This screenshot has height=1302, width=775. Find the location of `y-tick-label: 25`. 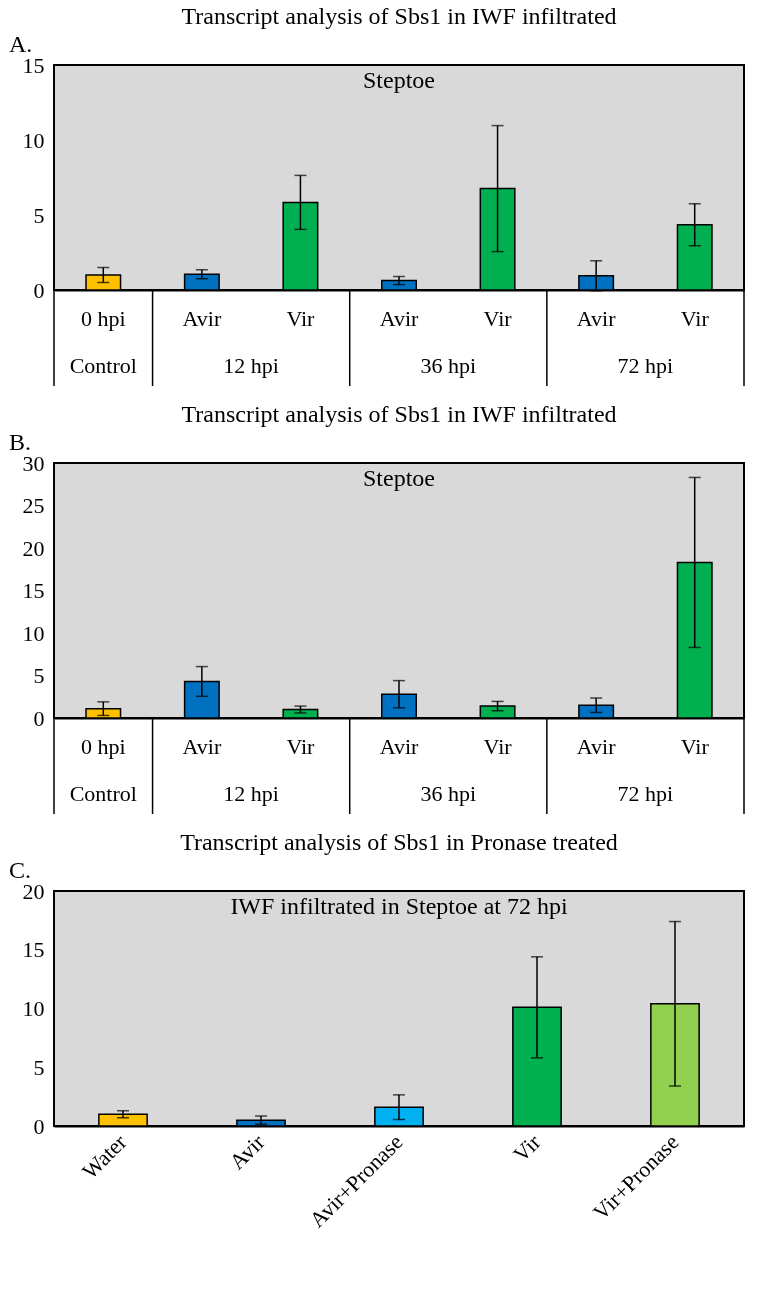

y-tick-label: 25 is located at coordinates (33, 505).